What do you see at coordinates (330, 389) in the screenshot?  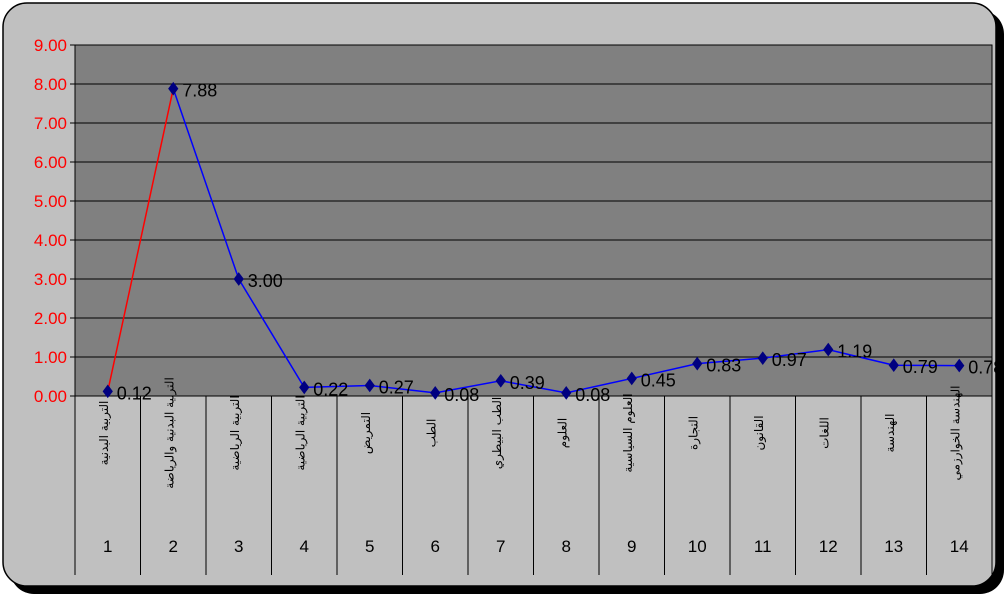 I see `data-label: 0.22` at bounding box center [330, 389].